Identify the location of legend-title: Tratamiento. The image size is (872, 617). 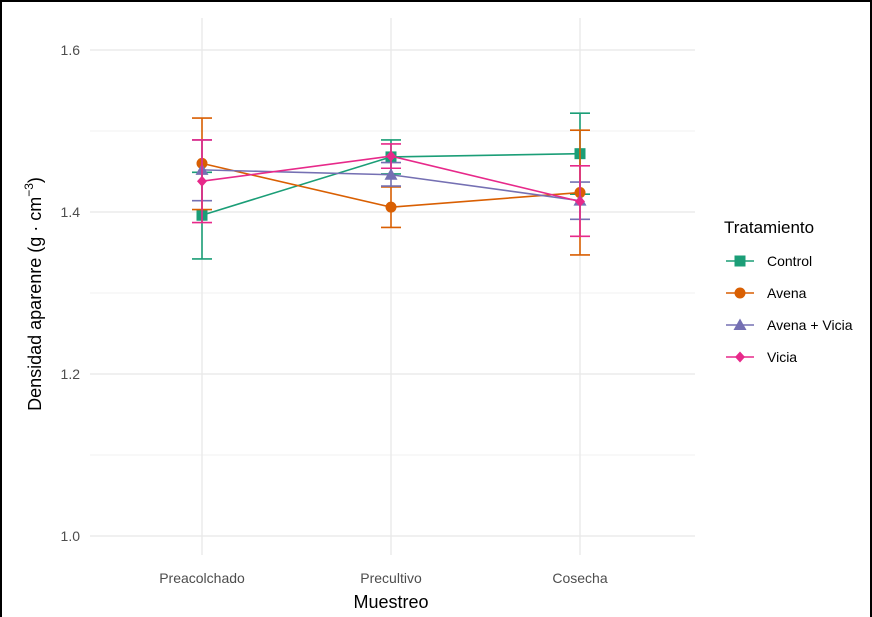
(769, 227).